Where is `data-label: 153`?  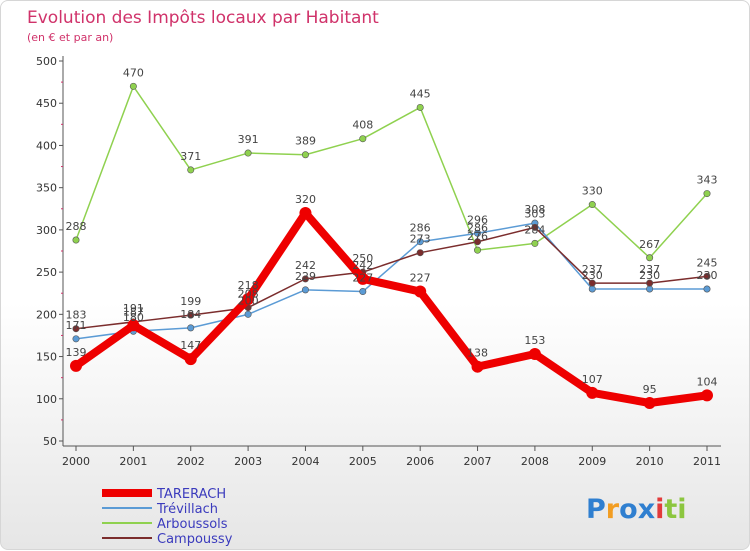 data-label: 153 is located at coordinates (534, 340).